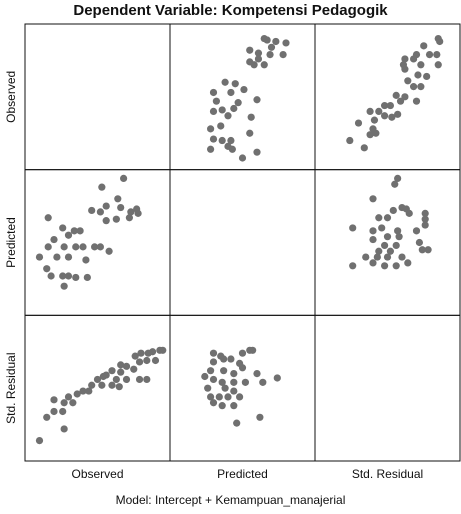 The image size is (461, 514). I want to click on row-label: Std. Residual, so click(11, 387).